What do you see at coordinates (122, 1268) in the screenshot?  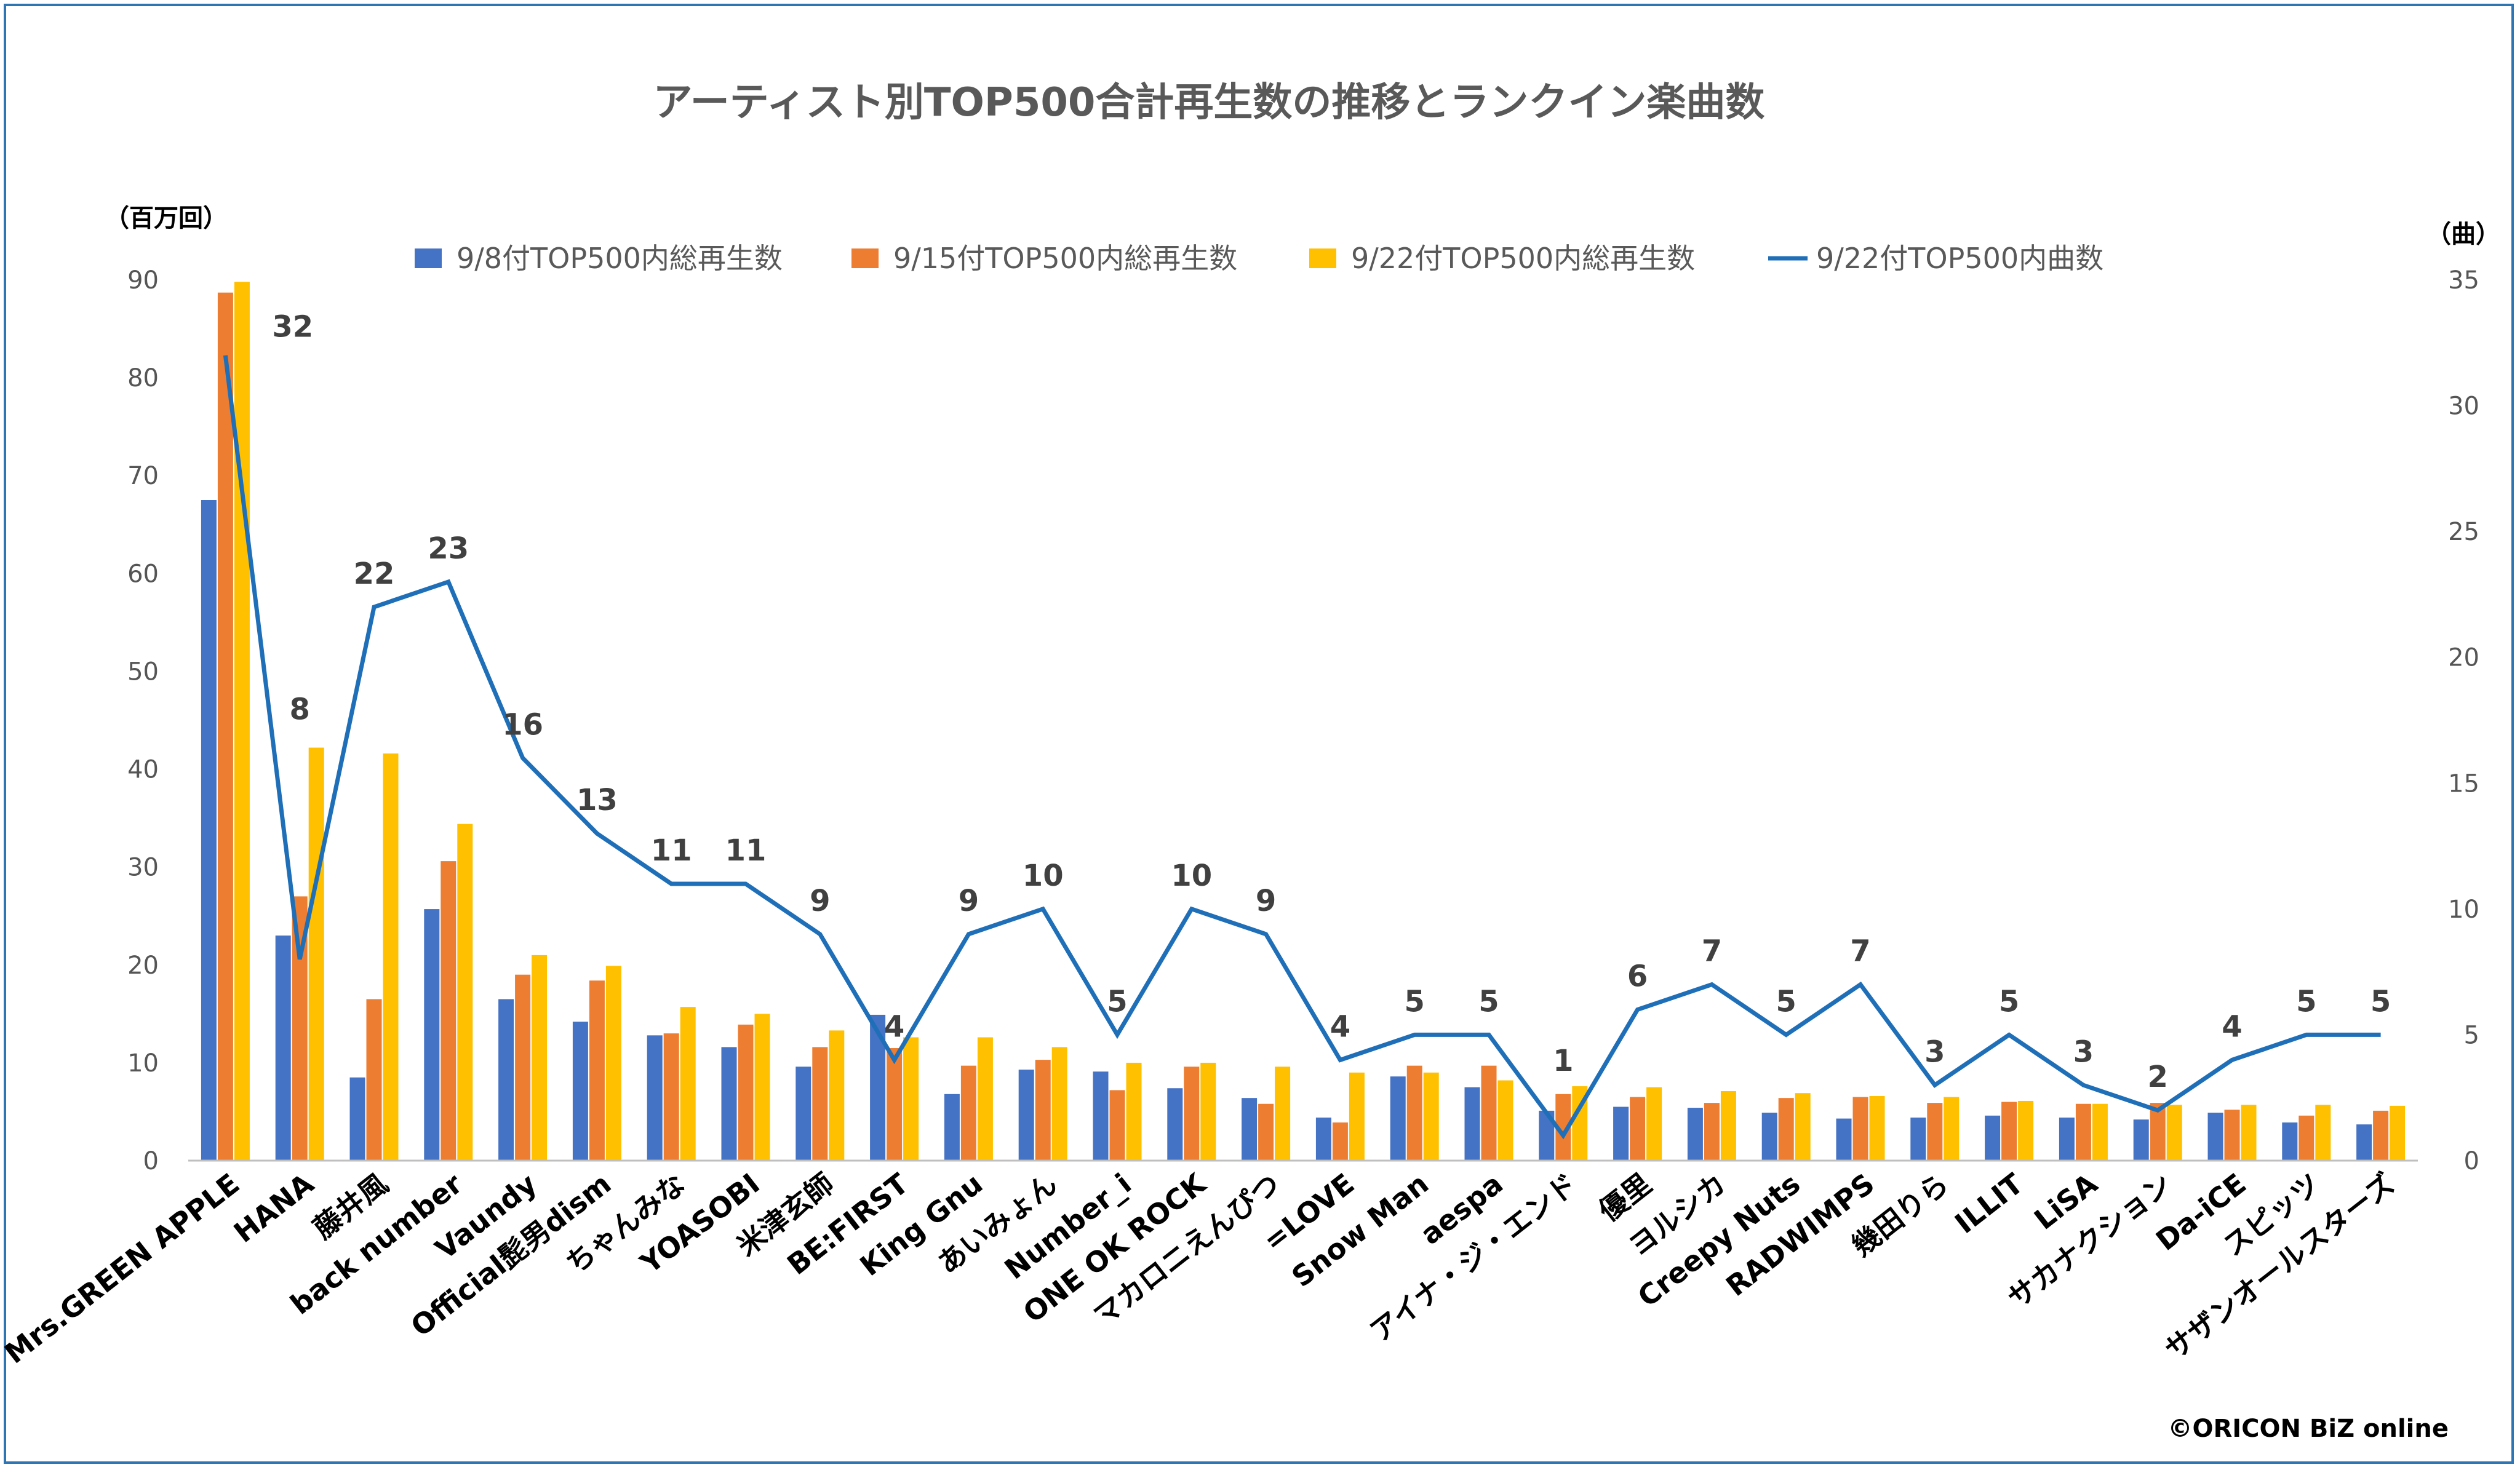 I see `category-label: Mrs.GREEN APPLE` at bounding box center [122, 1268].